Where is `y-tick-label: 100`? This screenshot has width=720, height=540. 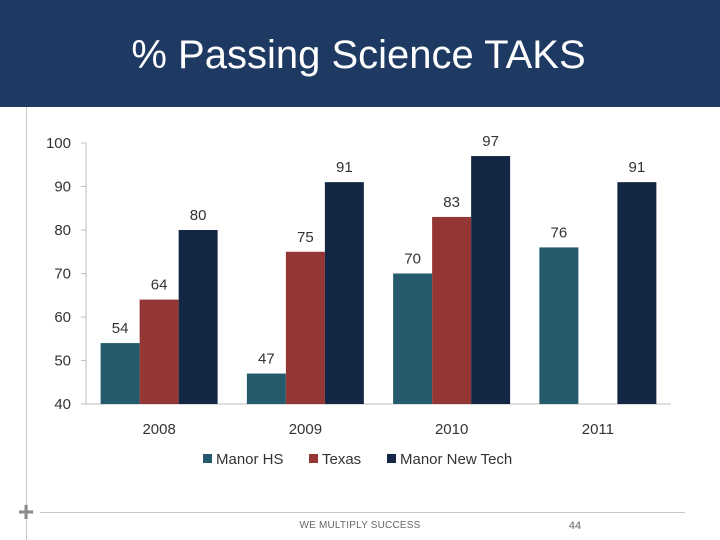
y-tick-label: 100 is located at coordinates (58, 143).